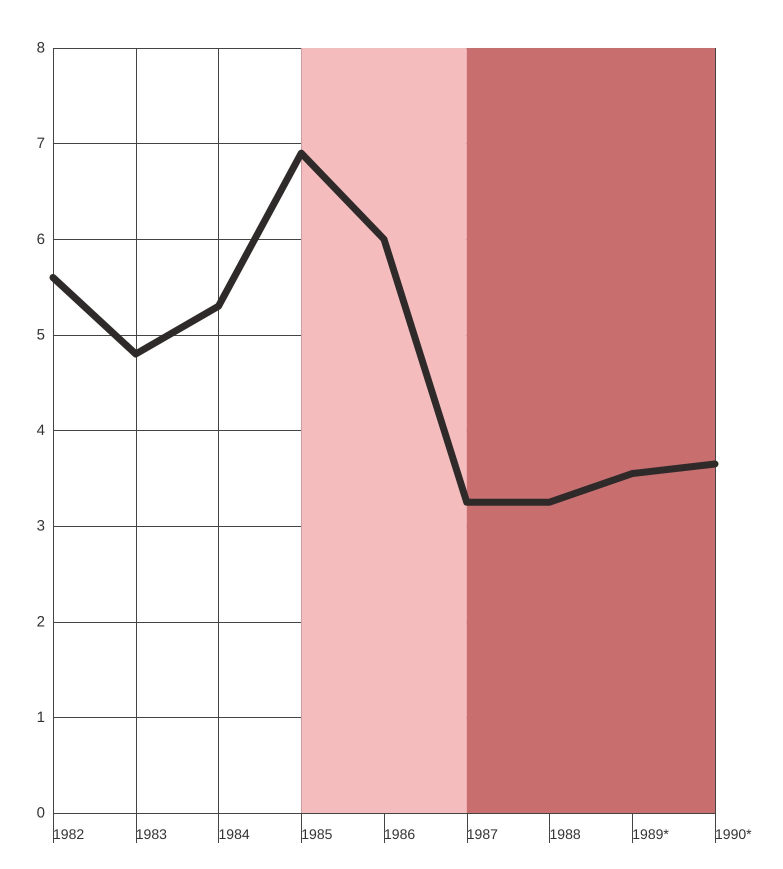  Describe the element at coordinates (40, 48) in the screenshot. I see `y-tick-label: 8` at that location.